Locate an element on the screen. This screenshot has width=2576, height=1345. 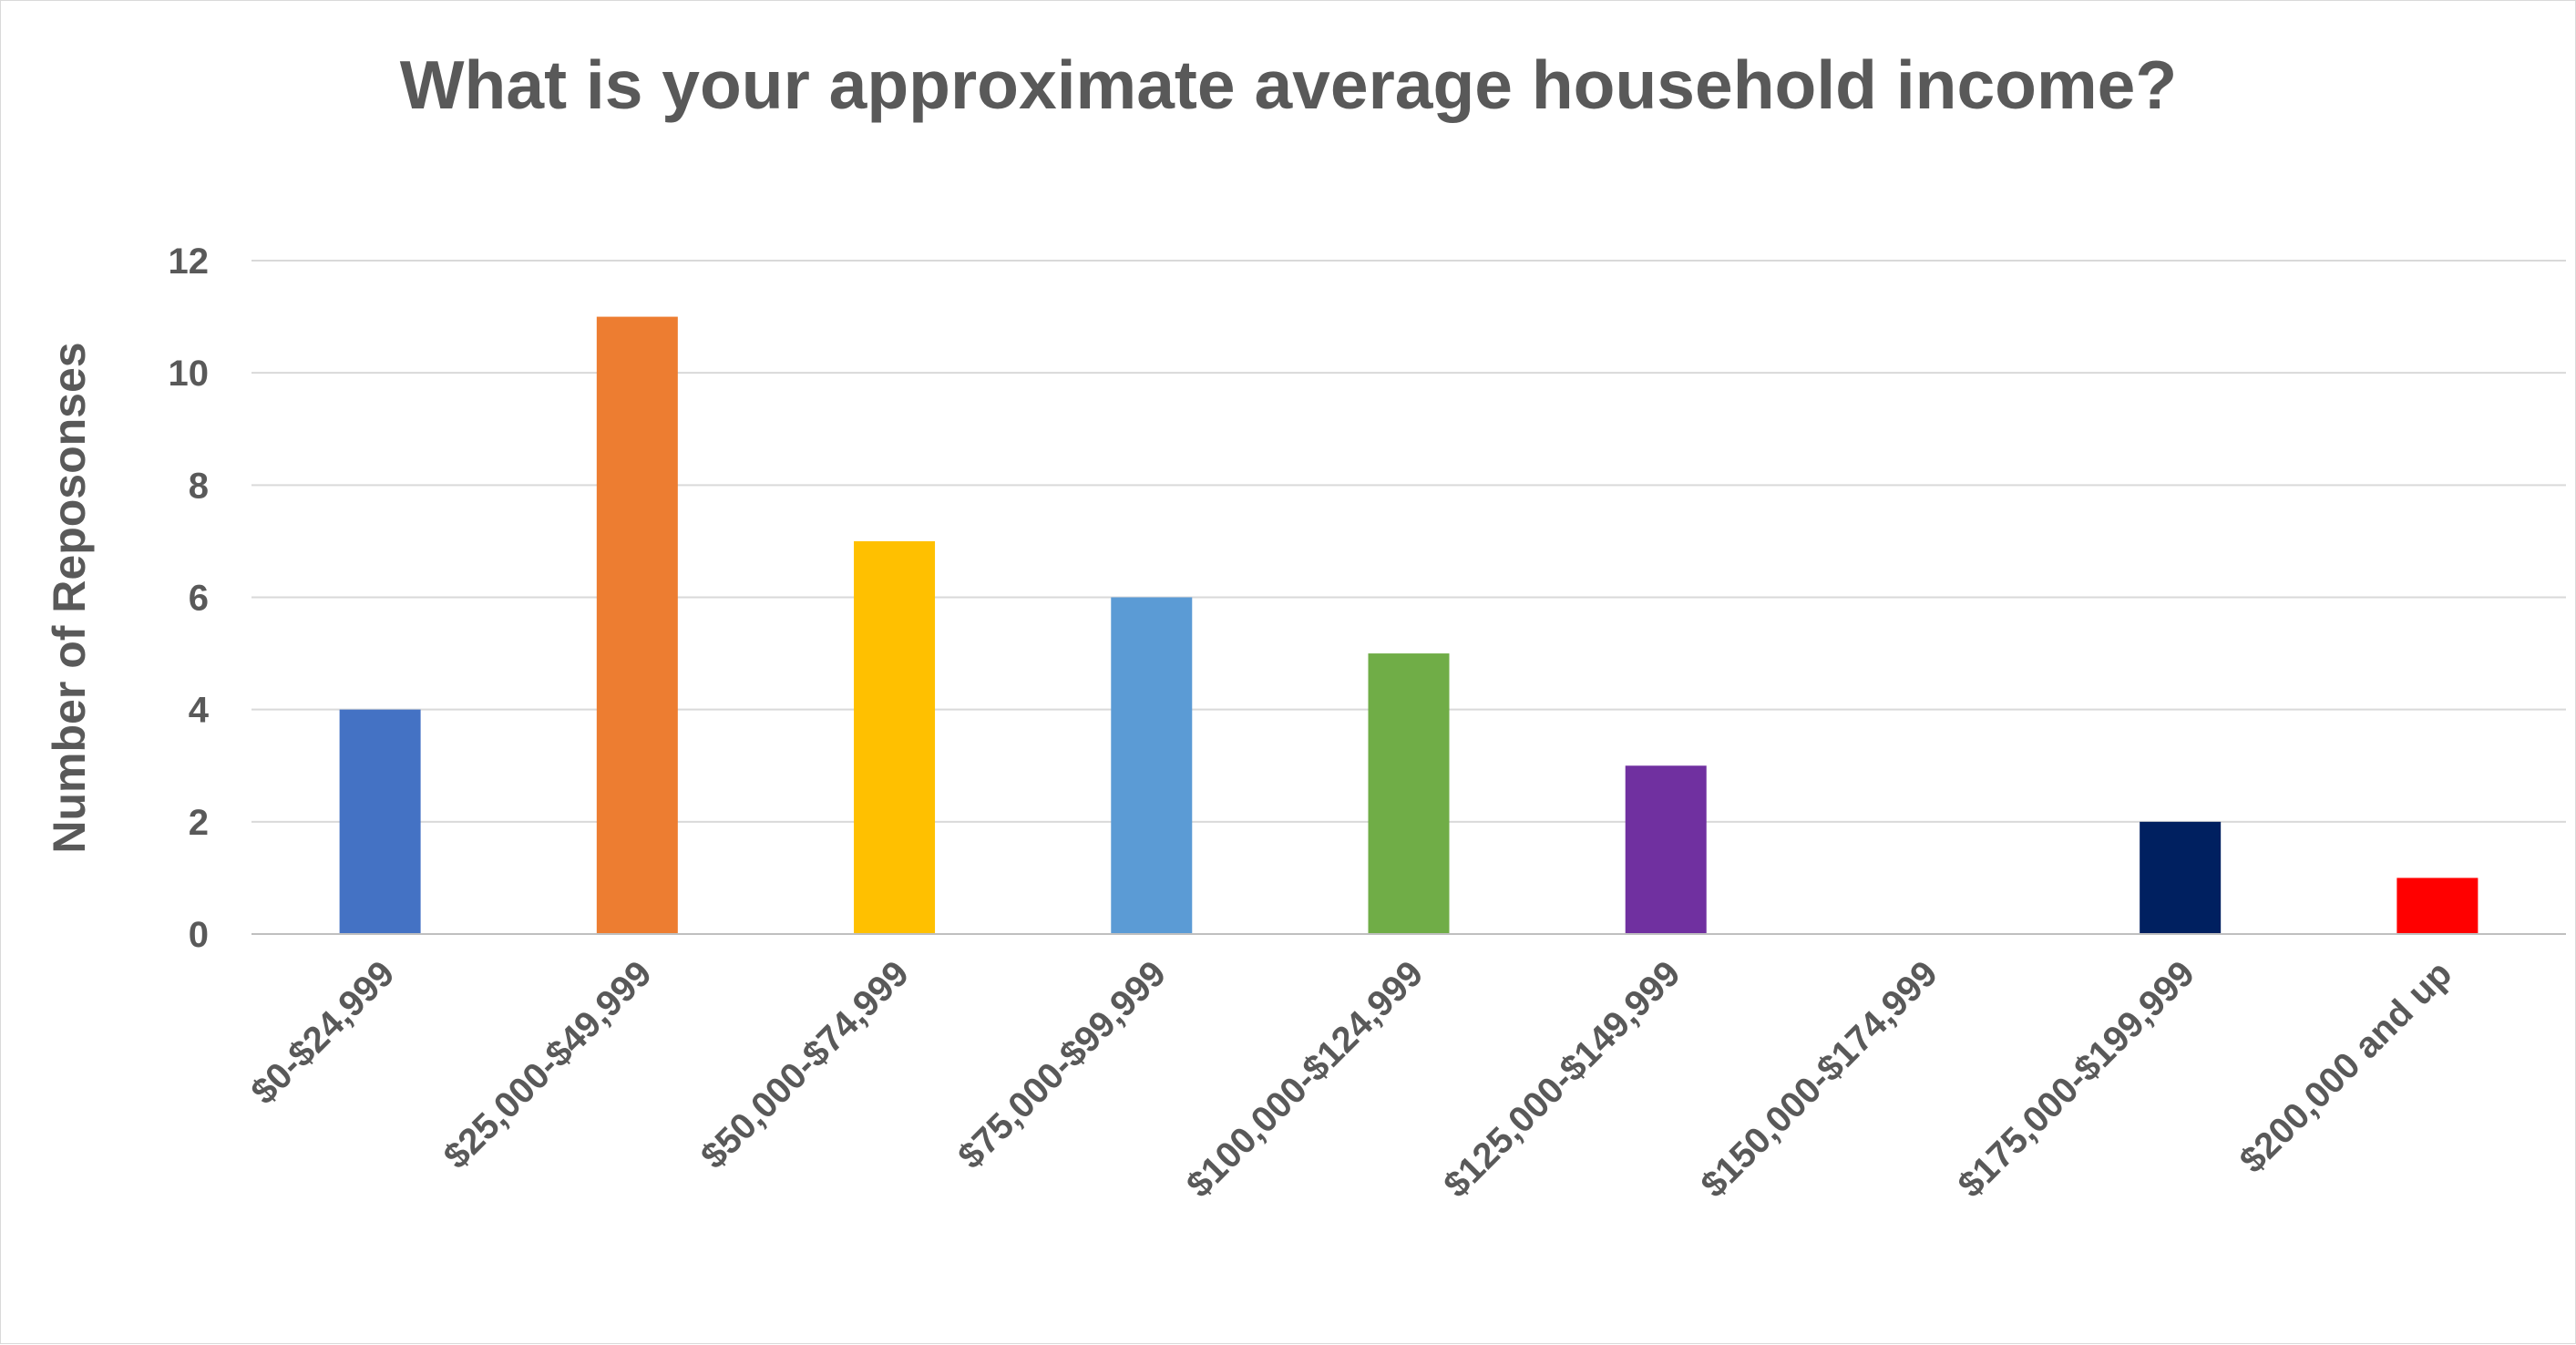
x-tick-label: $50,000-$74,999 is located at coordinates (805, 1064).